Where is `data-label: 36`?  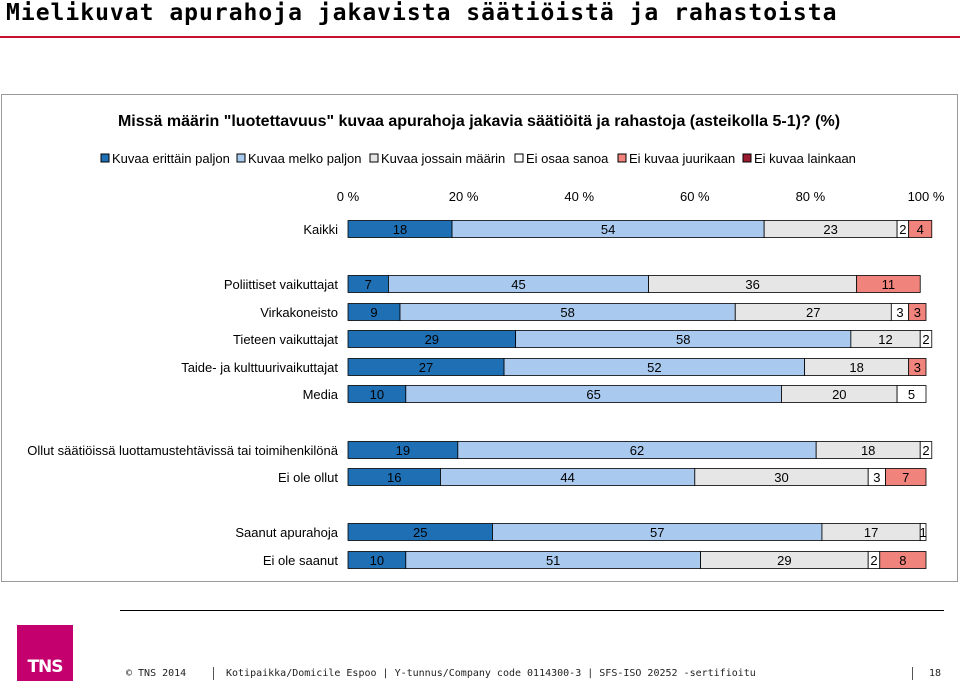
data-label: 36 is located at coordinates (752, 284).